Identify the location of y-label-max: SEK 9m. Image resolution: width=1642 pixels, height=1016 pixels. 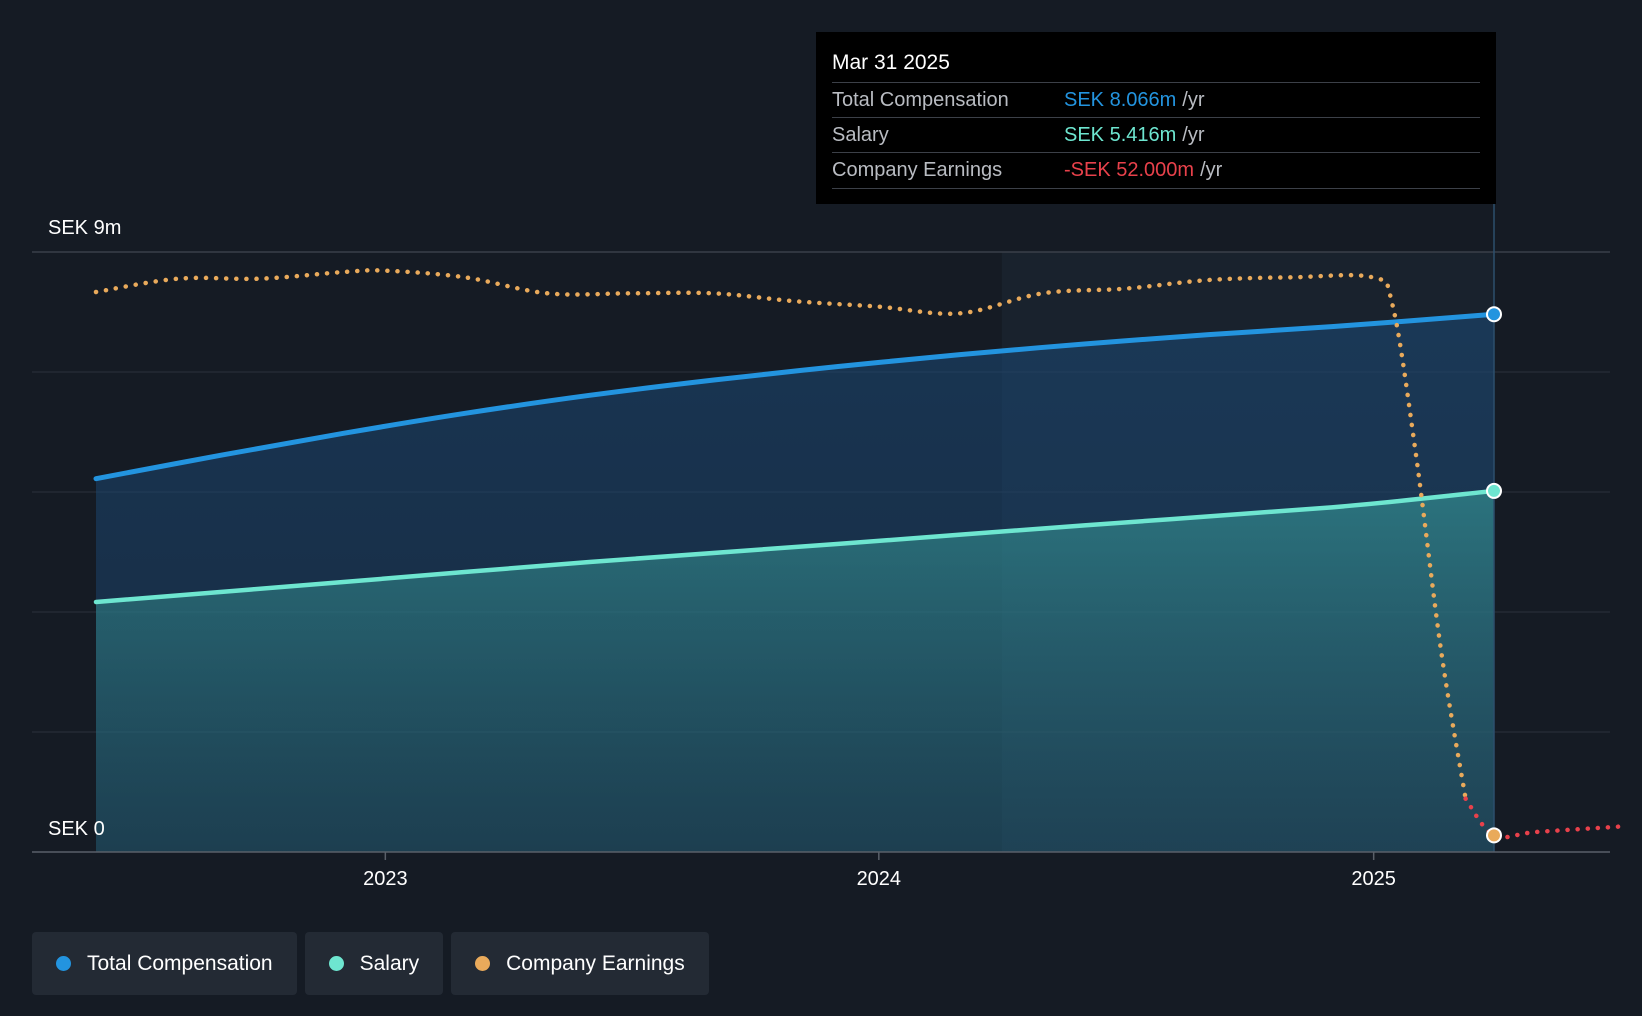
(84, 228).